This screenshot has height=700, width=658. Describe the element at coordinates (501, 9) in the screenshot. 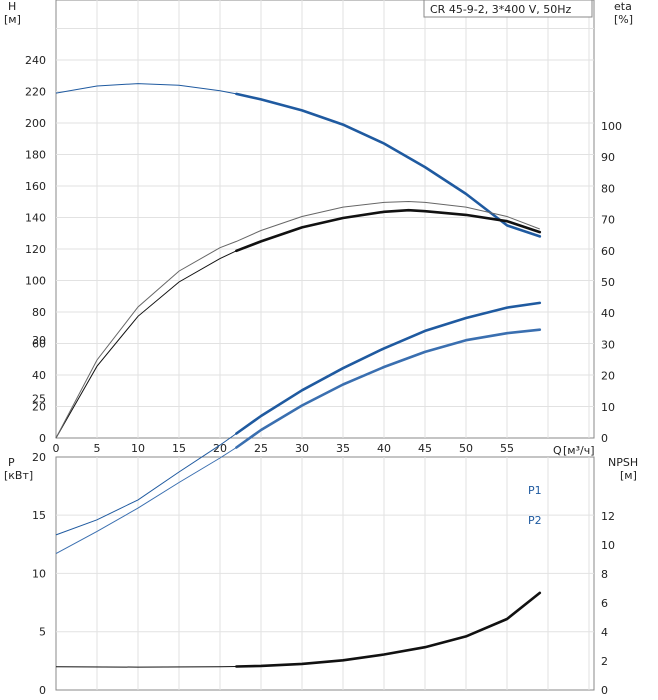

I see `model-label: CR 45-9-2, 3*400 V, 50Hz` at that location.